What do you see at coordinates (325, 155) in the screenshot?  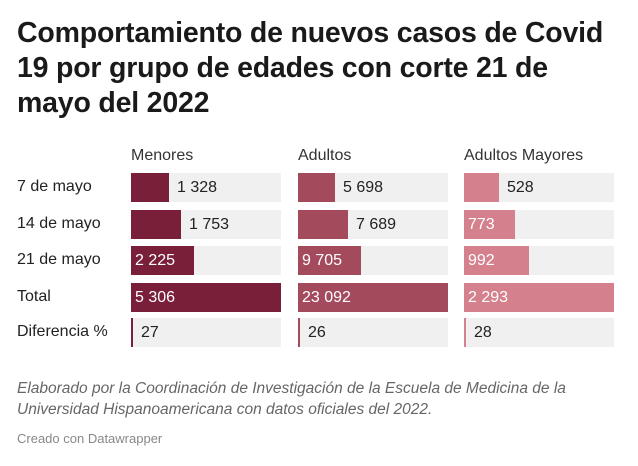 I see `column-header-adultos: Adultos` at bounding box center [325, 155].